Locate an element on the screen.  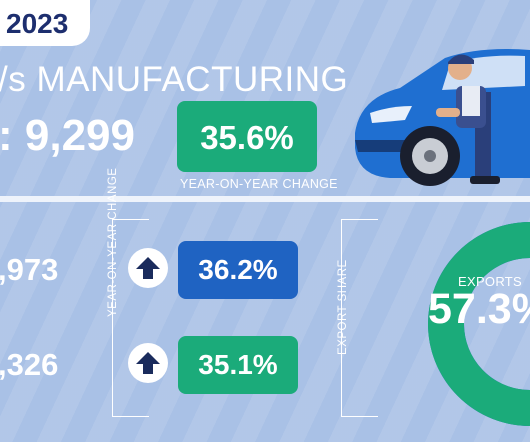
breakdown-number-1: ,973 is located at coordinates (29, 269).